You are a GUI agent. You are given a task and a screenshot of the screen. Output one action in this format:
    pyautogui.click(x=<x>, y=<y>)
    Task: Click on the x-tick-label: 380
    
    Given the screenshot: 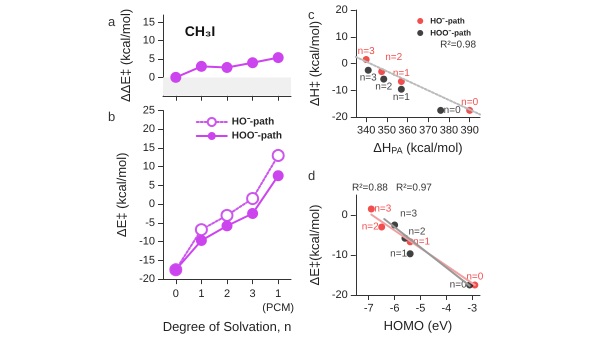 What is the action you would take?
    pyautogui.click(x=449, y=130)
    